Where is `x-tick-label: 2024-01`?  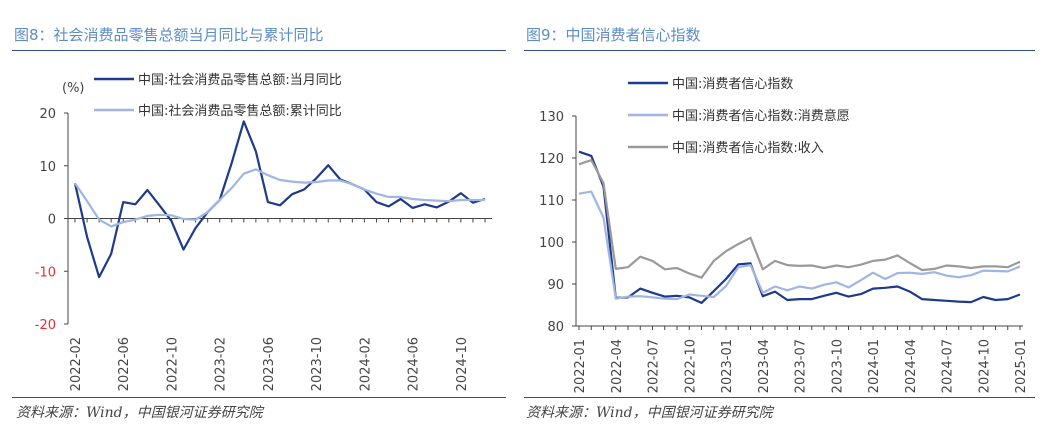
x-tick-label: 2024-01 is located at coordinates (874, 366).